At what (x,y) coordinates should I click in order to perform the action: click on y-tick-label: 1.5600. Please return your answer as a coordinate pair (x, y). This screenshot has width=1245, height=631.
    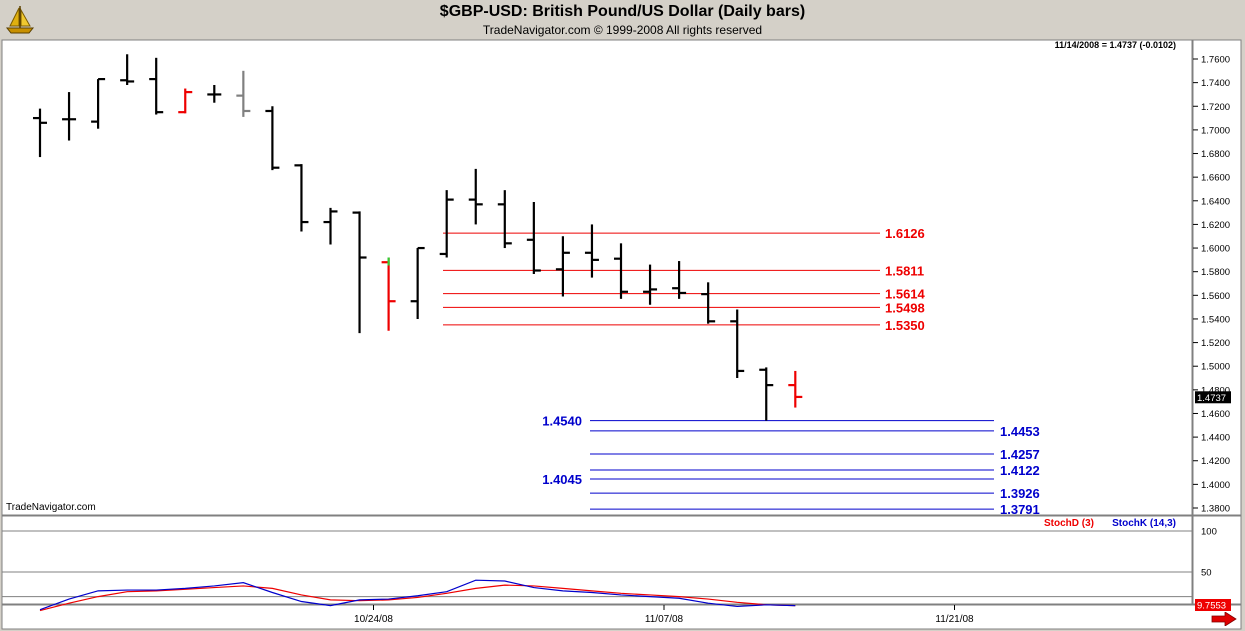
    Looking at the image, I should click on (1215, 296).